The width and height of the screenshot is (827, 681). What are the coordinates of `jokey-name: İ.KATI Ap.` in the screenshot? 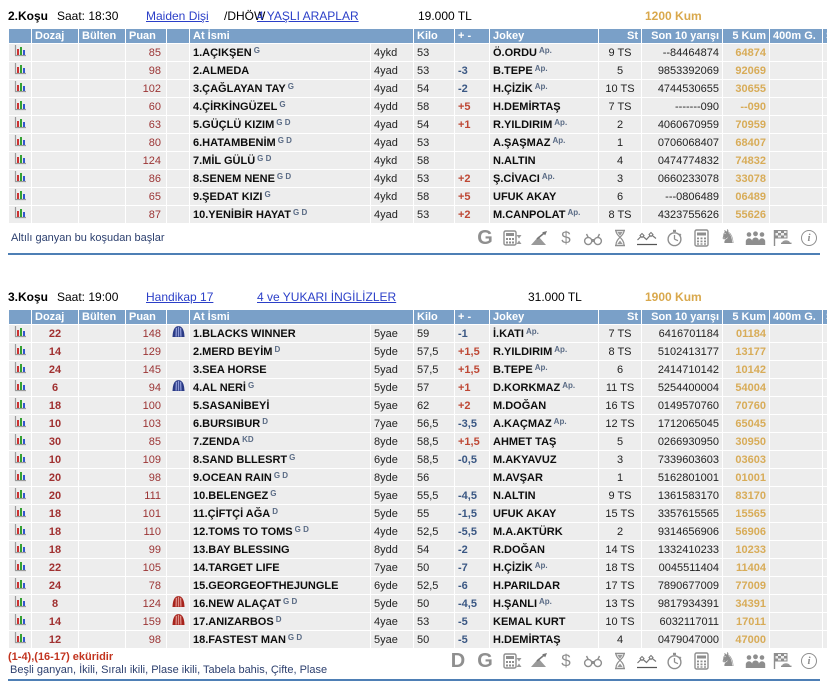 It's located at (544, 333).